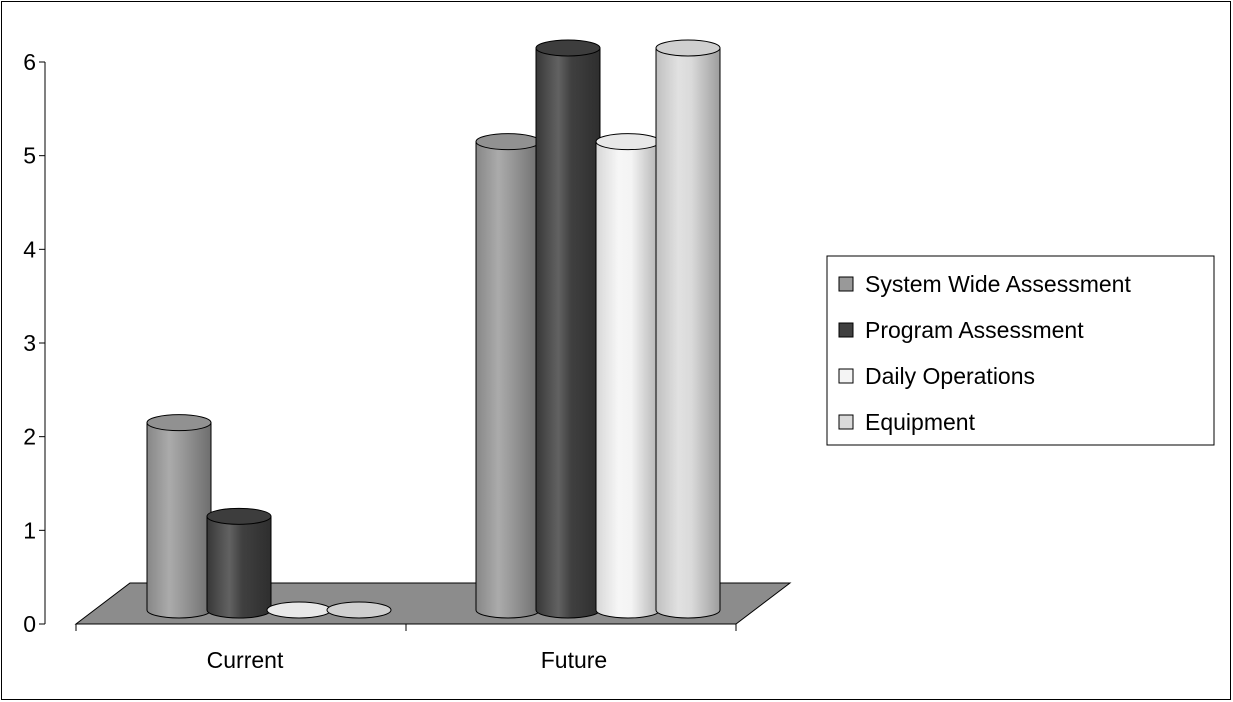 This screenshot has height=702, width=1233. I want to click on legend-swatch-program-assessment, so click(846, 330).